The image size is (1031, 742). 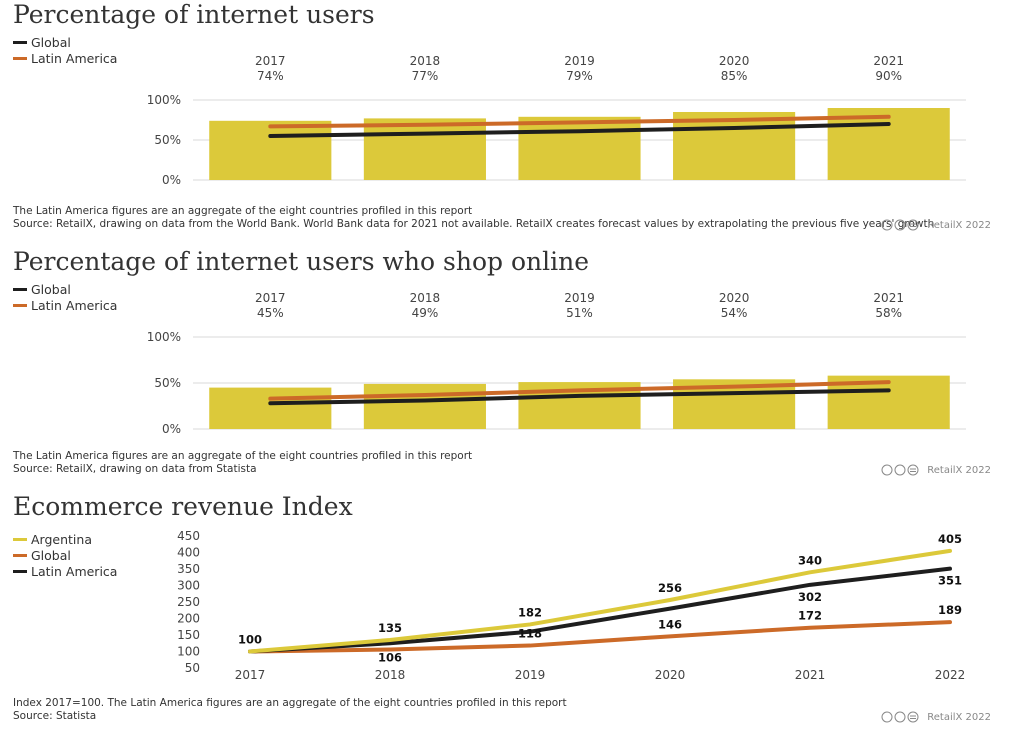 What do you see at coordinates (164, 337) in the screenshot?
I see `y-tick-label: 100%` at bounding box center [164, 337].